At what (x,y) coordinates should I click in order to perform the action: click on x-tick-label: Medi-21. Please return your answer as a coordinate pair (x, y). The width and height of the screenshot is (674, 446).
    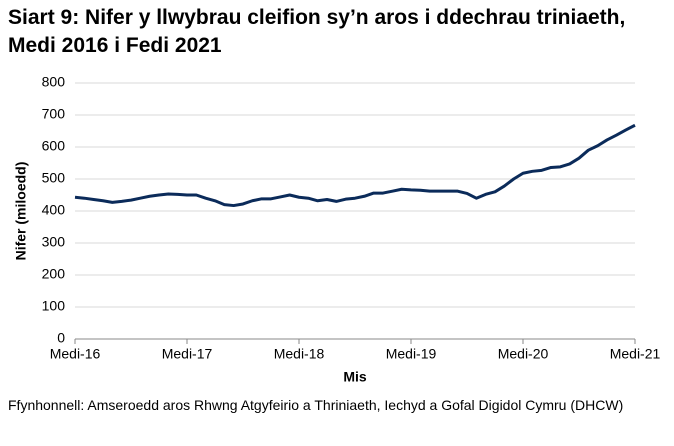
    Looking at the image, I should click on (635, 354).